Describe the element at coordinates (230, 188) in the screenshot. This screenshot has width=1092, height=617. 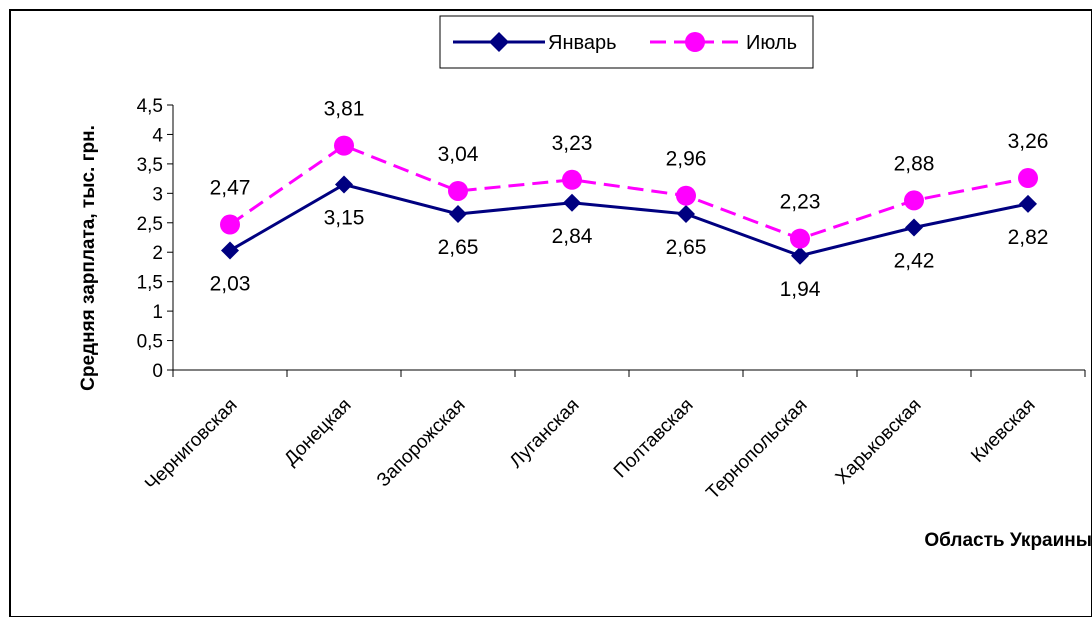
I see `data-label: 2,47` at that location.